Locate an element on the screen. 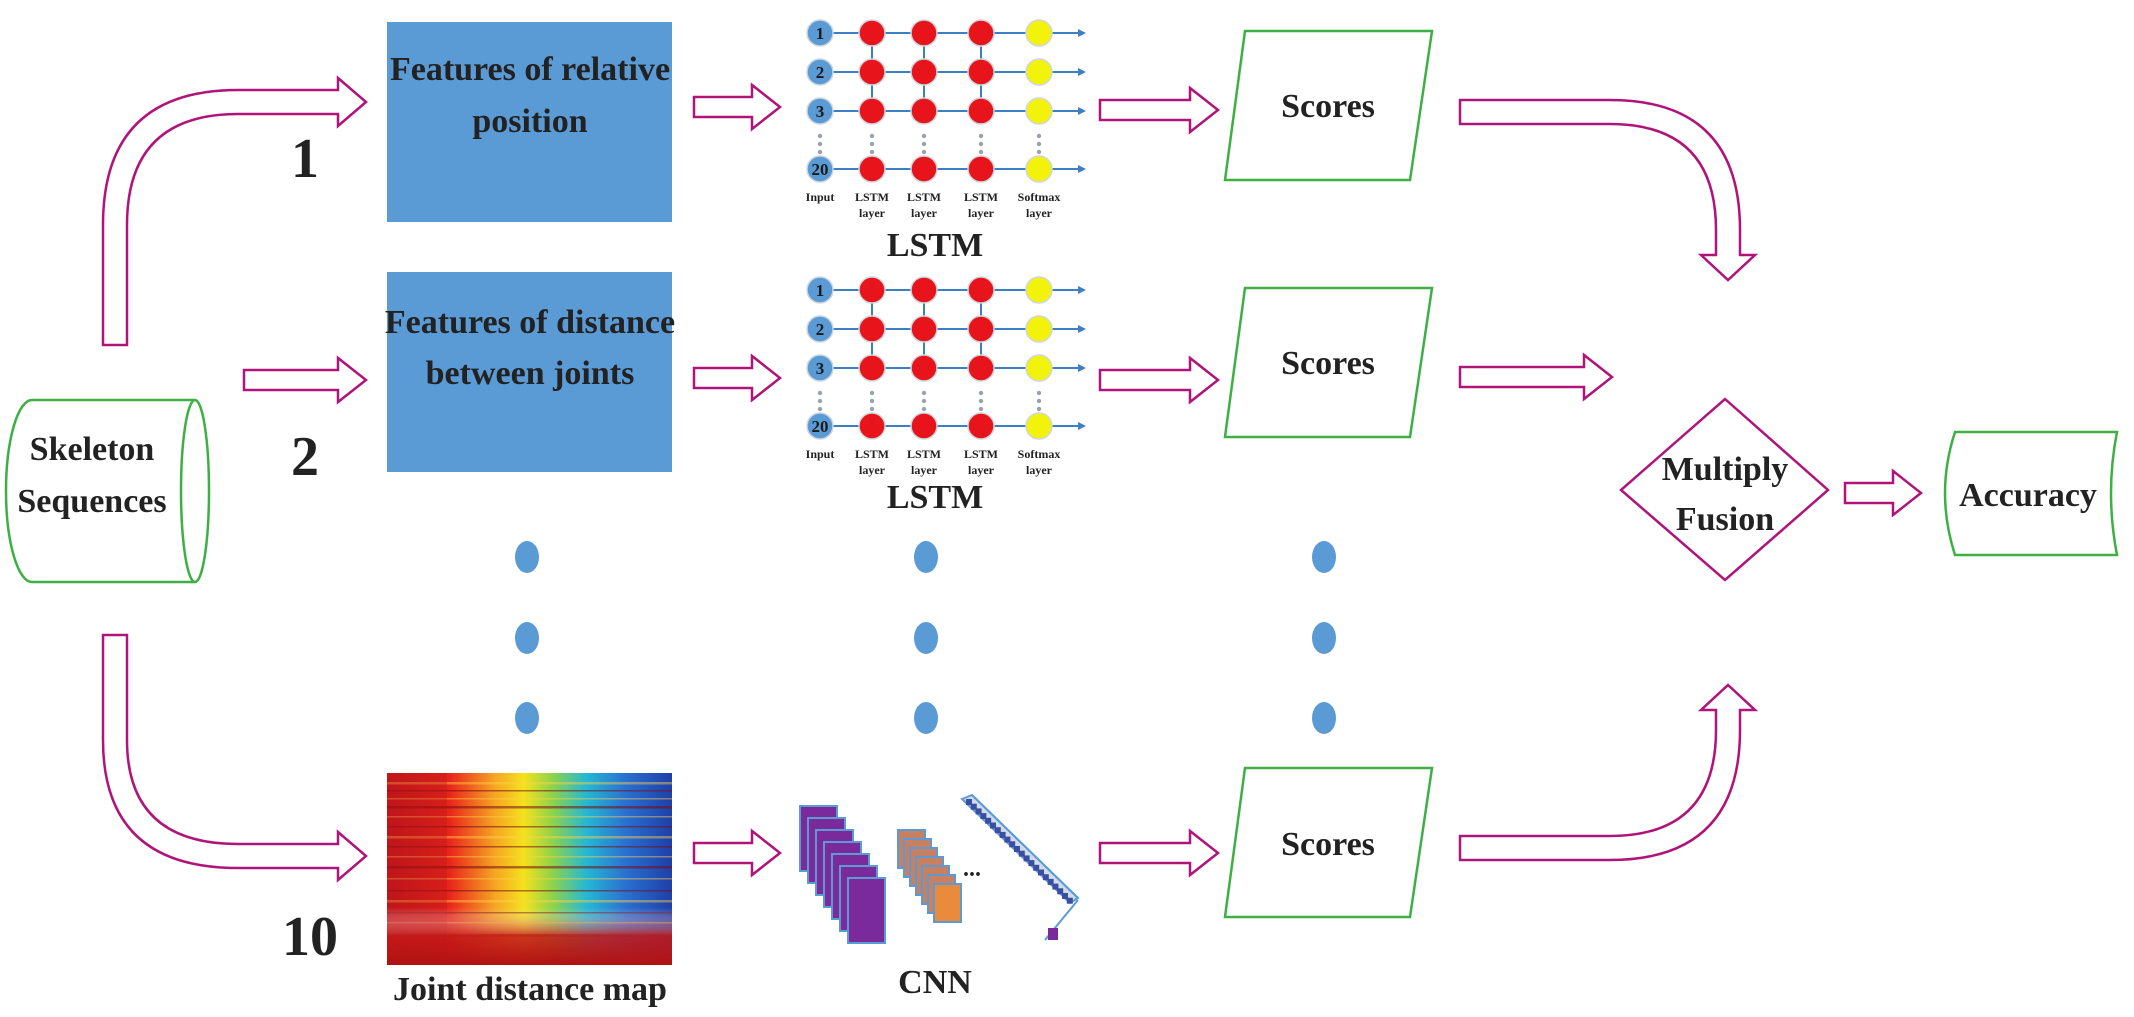 The height and width of the screenshot is (1017, 2134). joint-distance-map-label: Joint distance map is located at coordinates (530, 989).